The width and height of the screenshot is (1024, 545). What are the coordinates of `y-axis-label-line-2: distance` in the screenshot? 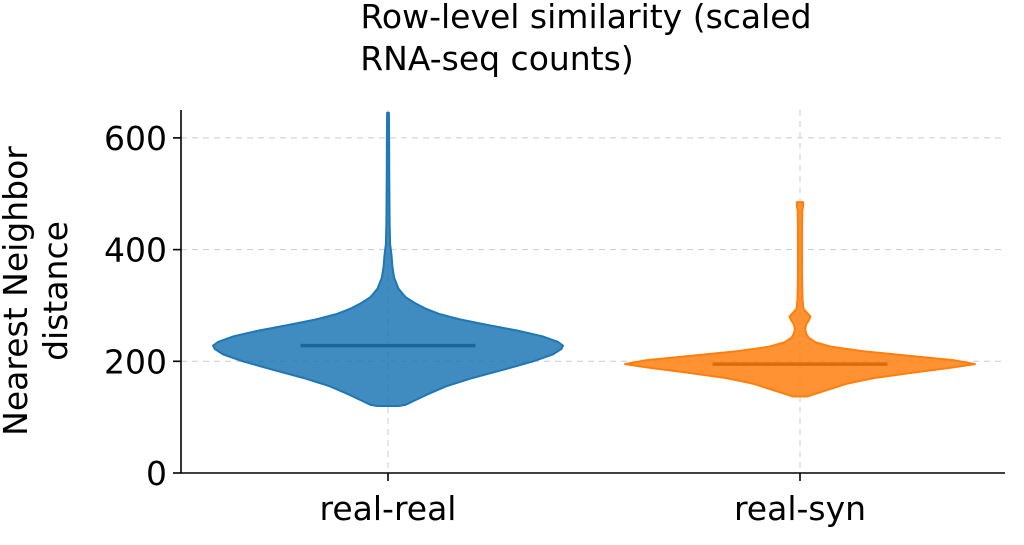 It's located at (55, 291).